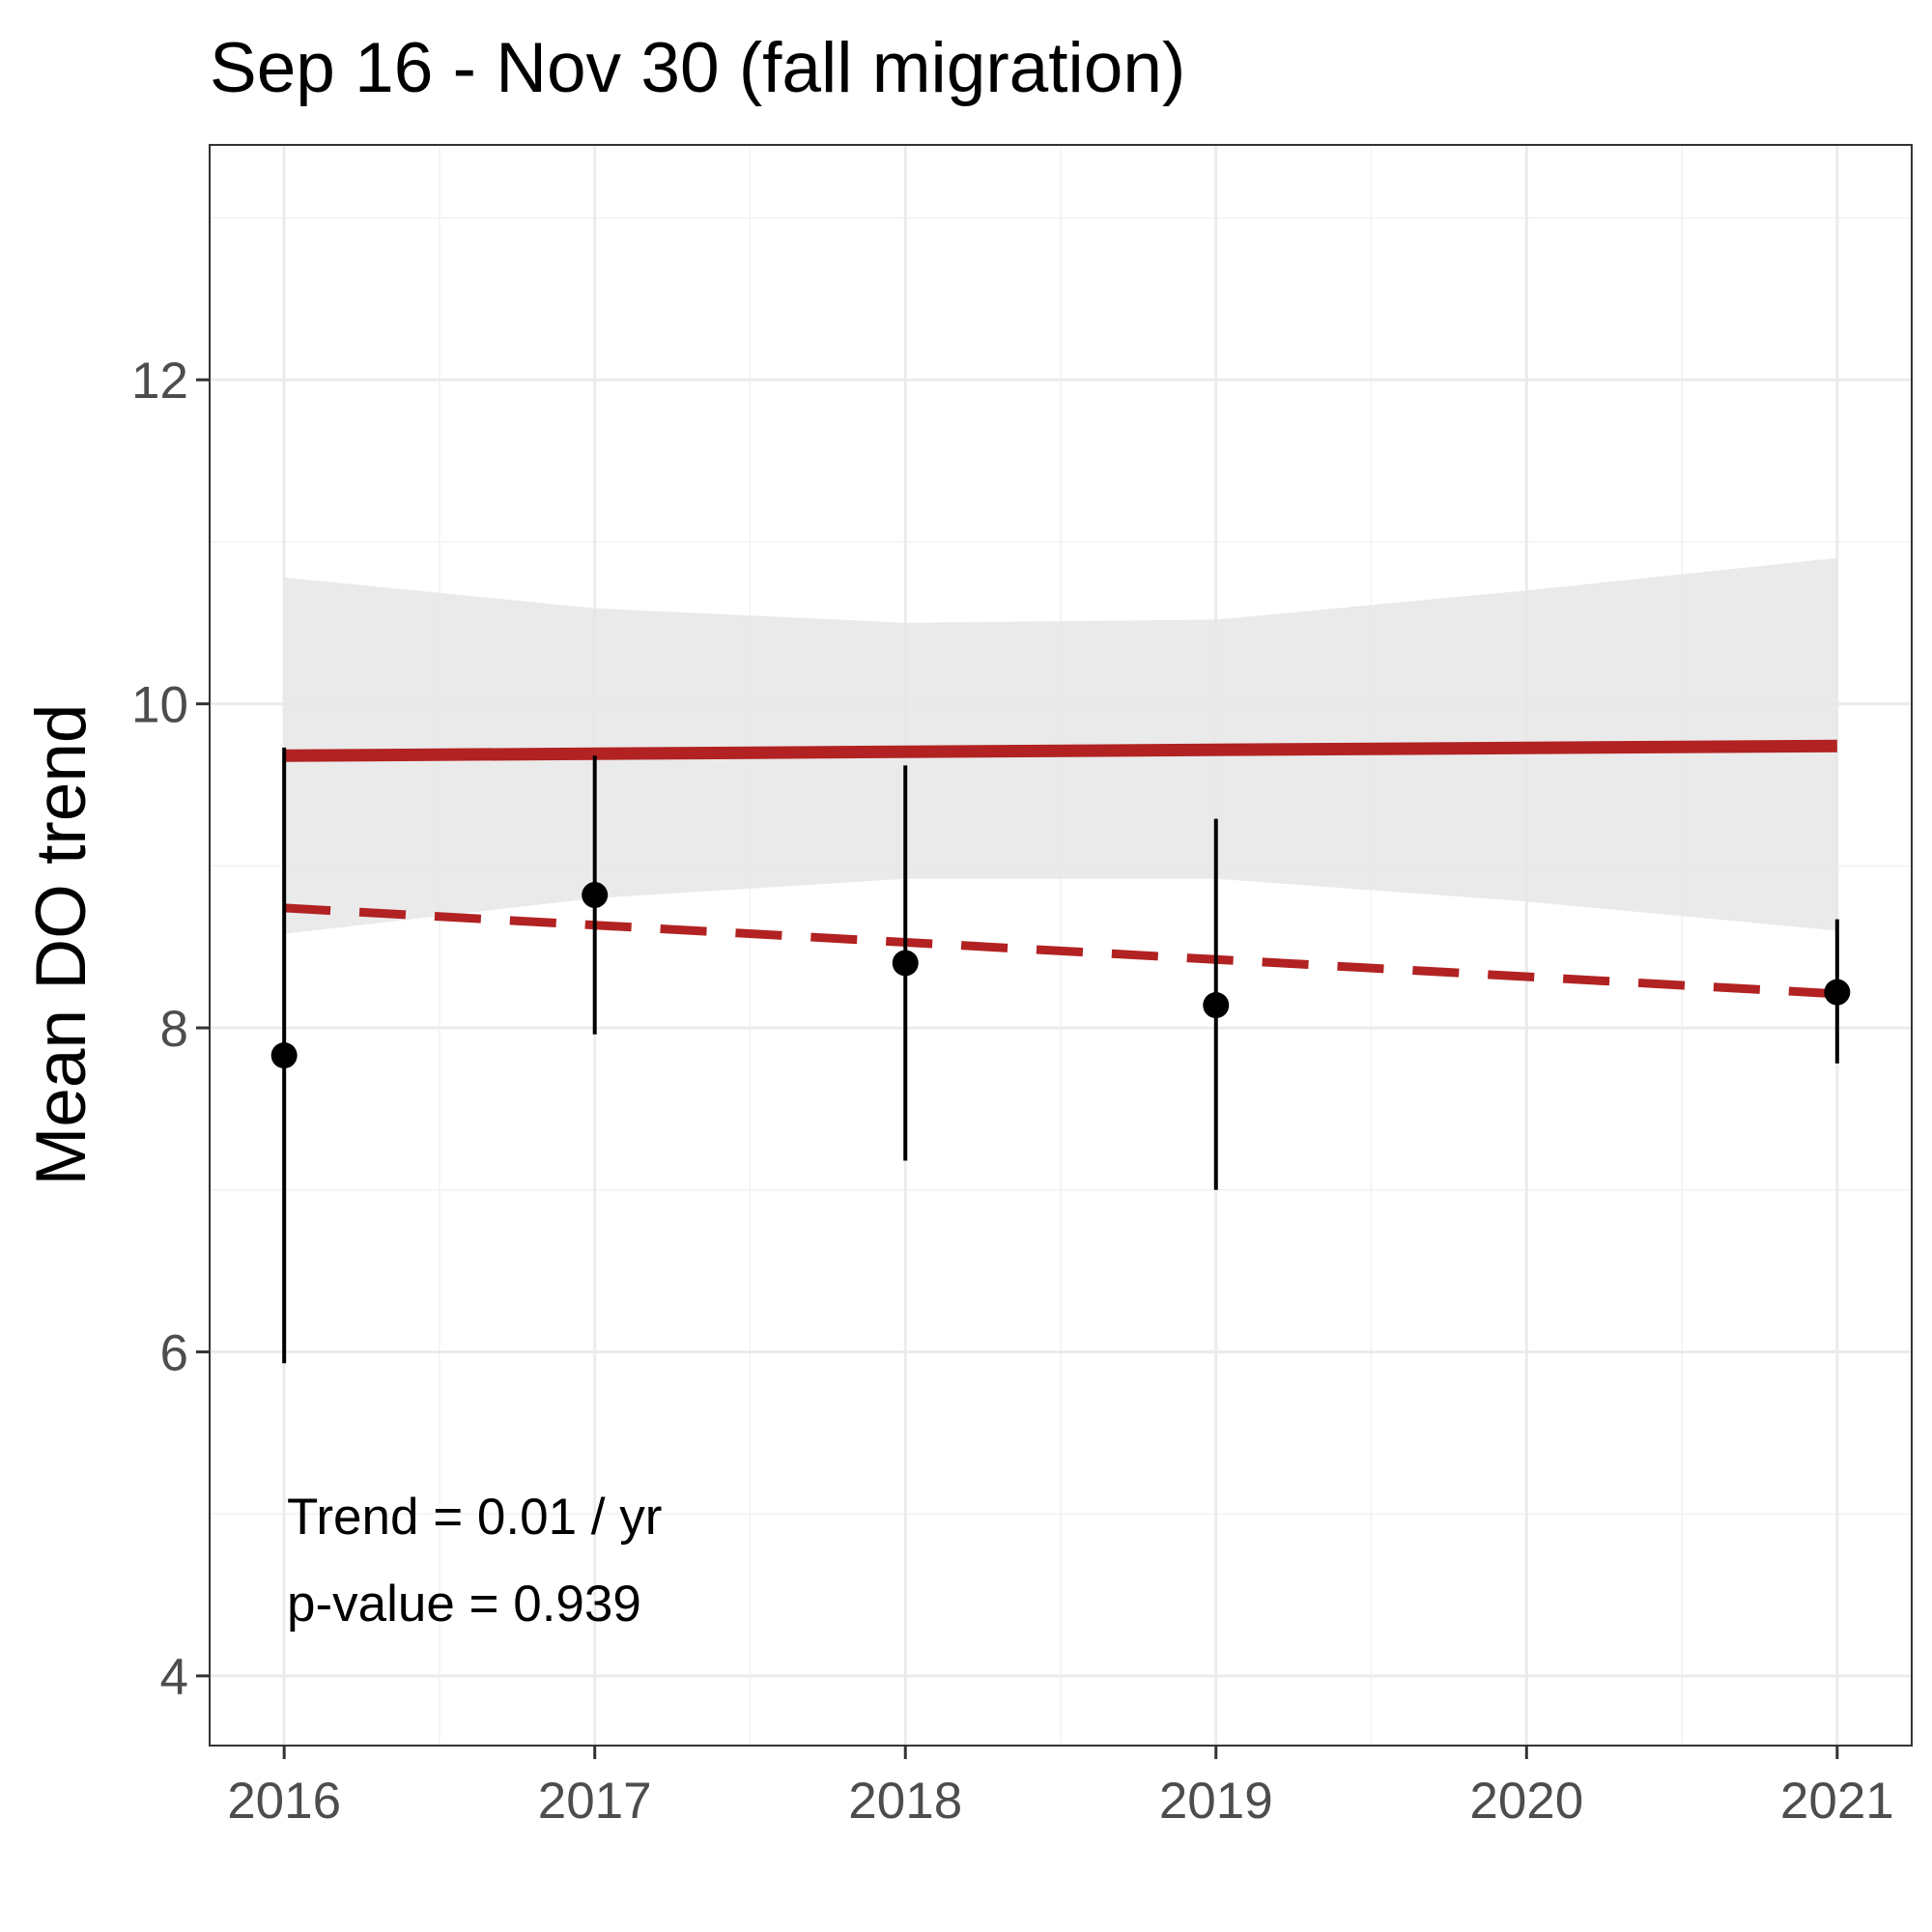 The height and width of the screenshot is (1932, 1932). Describe the element at coordinates (159, 705) in the screenshot. I see `y-tick-label: 10` at that location.